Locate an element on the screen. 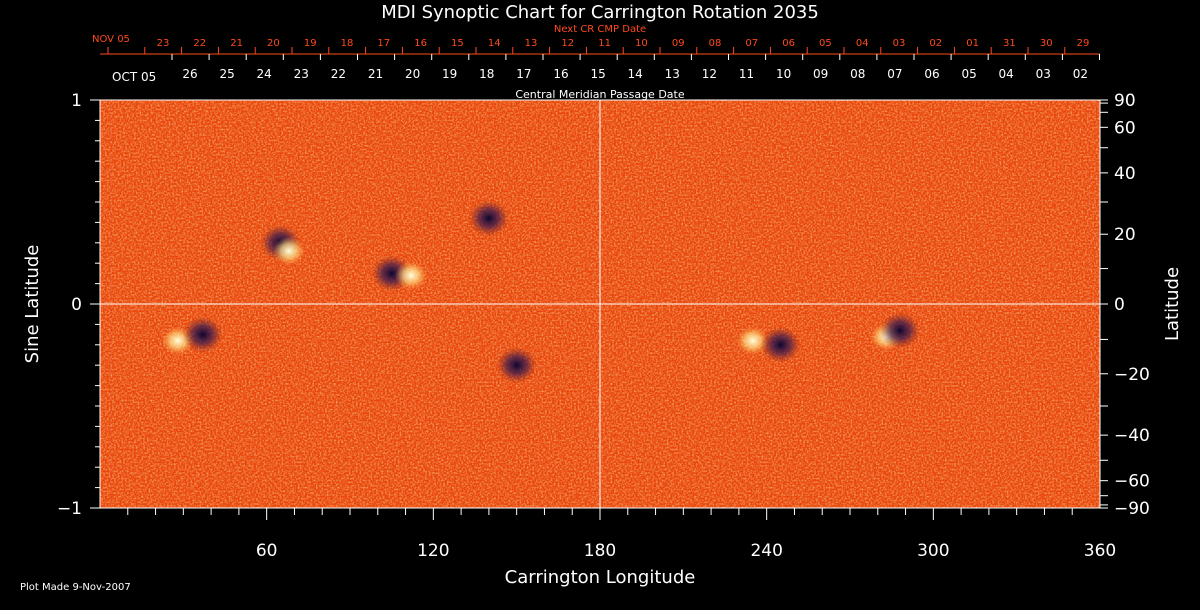 This screenshot has height=610, width=1200. top-axis-2-label: 22 is located at coordinates (338, 74).